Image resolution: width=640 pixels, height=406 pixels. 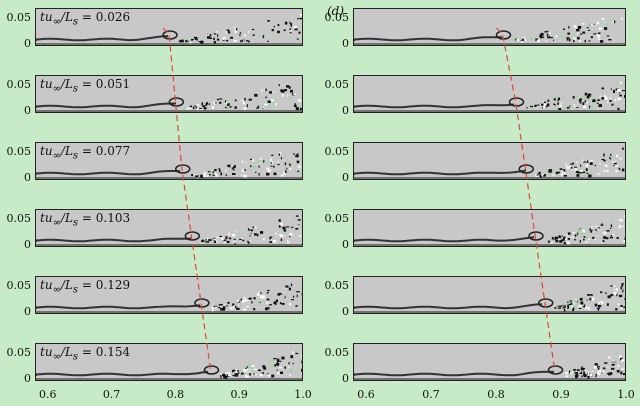 I want to click on time-label: tu∞/Ls = 0.051, so click(x=85, y=86).